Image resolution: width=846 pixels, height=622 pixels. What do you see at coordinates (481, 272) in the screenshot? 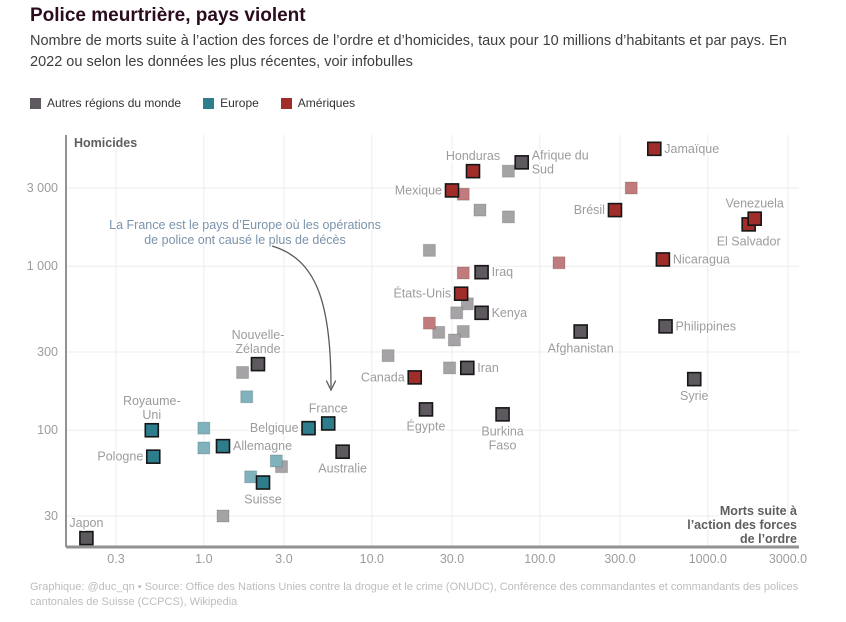
I see `data-point-iraq` at bounding box center [481, 272].